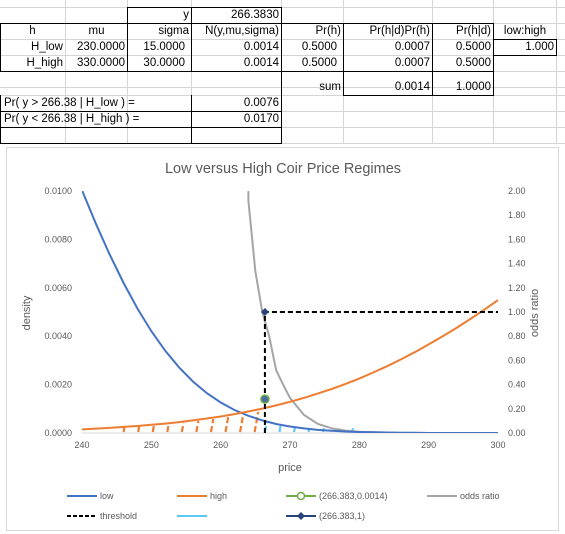  I want to click on x-tick-label: 300, so click(497, 445).